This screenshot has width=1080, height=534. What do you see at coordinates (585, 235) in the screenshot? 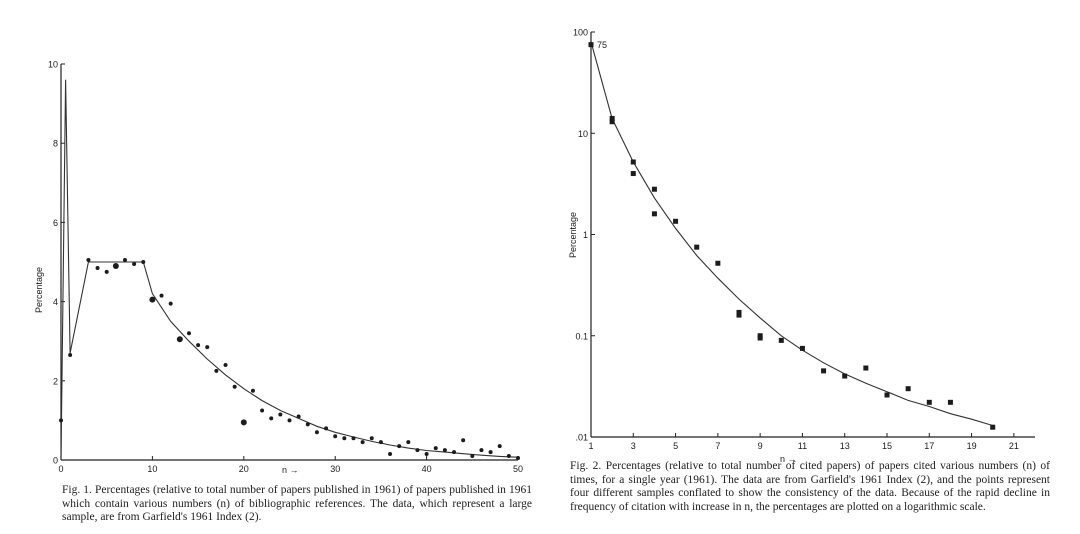
I see `y-tick-label: 1` at bounding box center [585, 235].